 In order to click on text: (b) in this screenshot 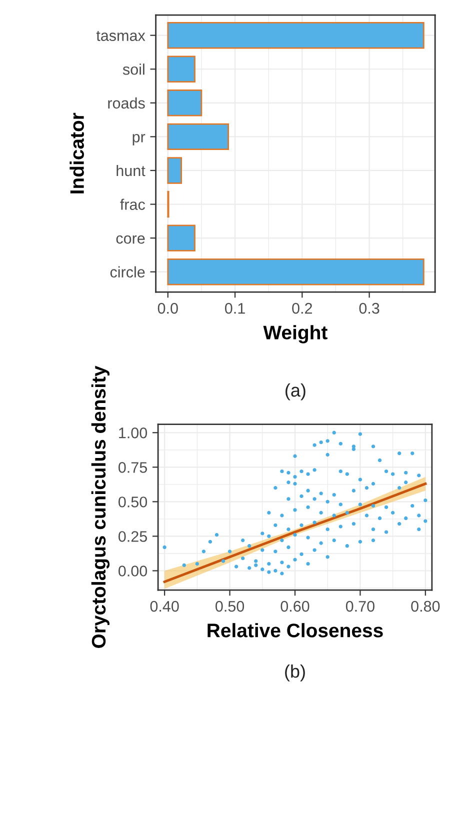, I will do `click(295, 673)`.